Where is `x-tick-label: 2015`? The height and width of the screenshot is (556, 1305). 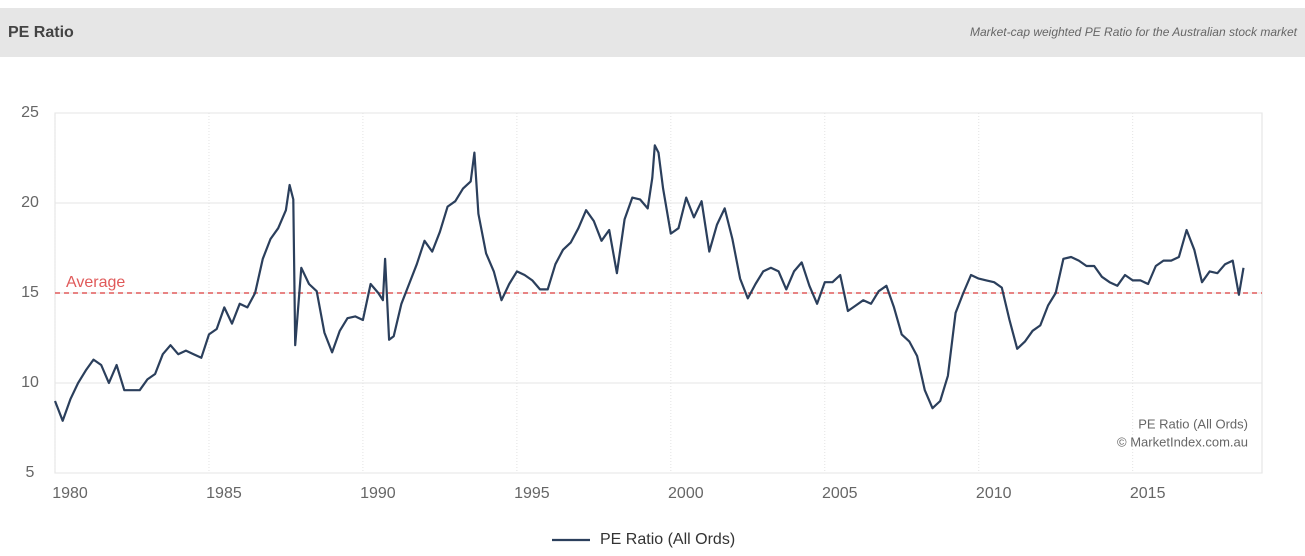
x-tick-label: 2015 is located at coordinates (1148, 493).